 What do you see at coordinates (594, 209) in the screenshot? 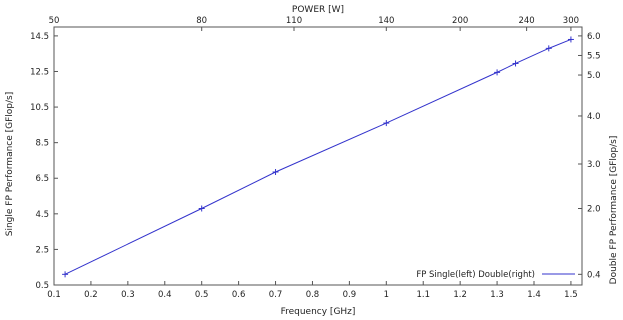
I see `right-tick-label: 2.0` at bounding box center [594, 209].